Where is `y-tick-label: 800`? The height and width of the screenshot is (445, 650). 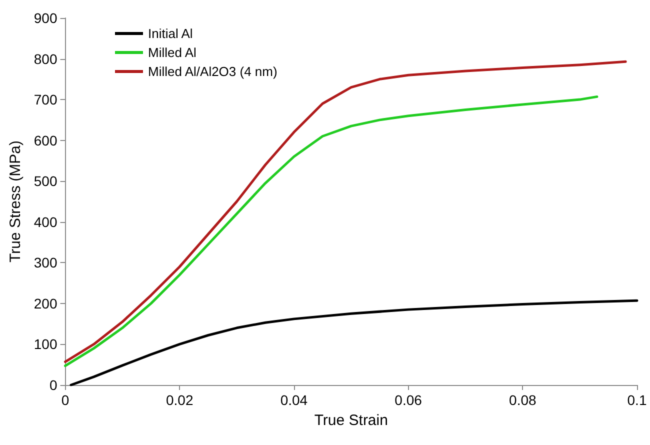 y-tick-label: 800 is located at coordinates (46, 58).